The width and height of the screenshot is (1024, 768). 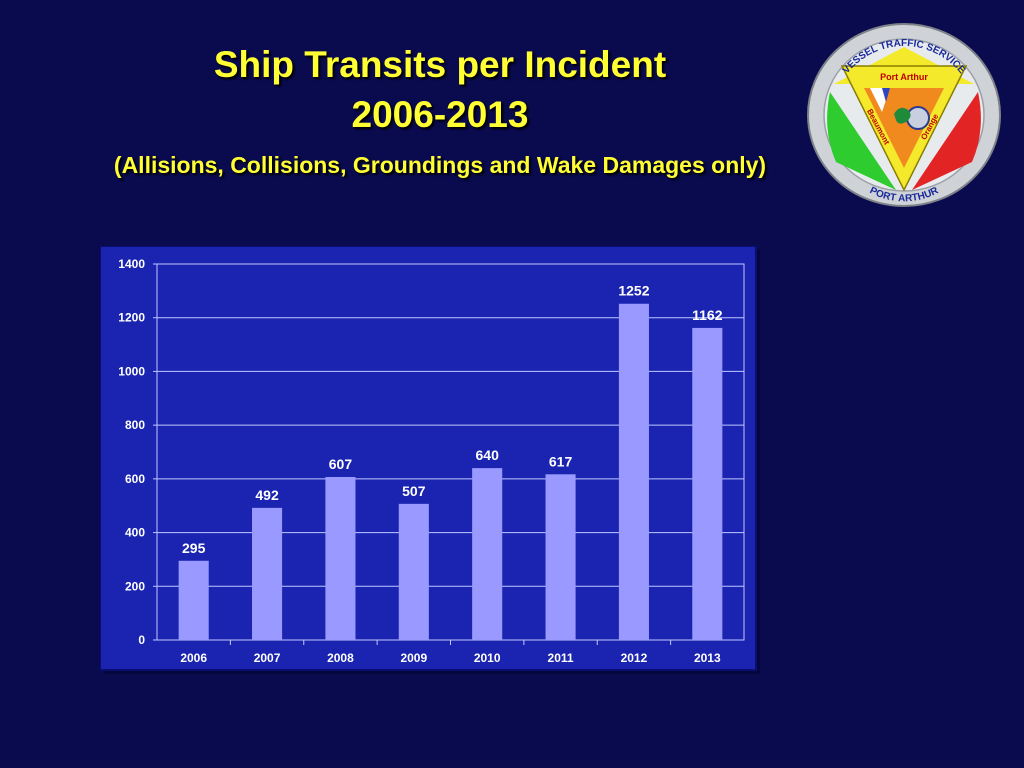 What do you see at coordinates (560, 557) in the screenshot?
I see `bar-2011` at bounding box center [560, 557].